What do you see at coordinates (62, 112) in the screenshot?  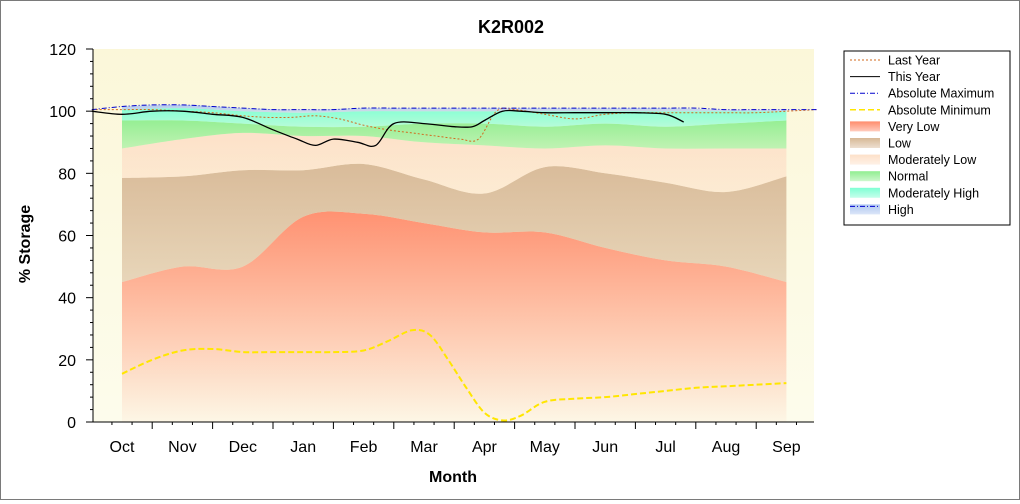 I see `y-tick-label: 100` at bounding box center [62, 112].